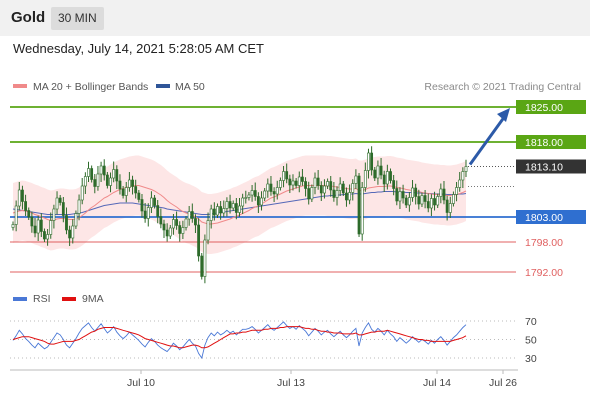  I want to click on rsi-tick-1: 50, so click(531, 341).